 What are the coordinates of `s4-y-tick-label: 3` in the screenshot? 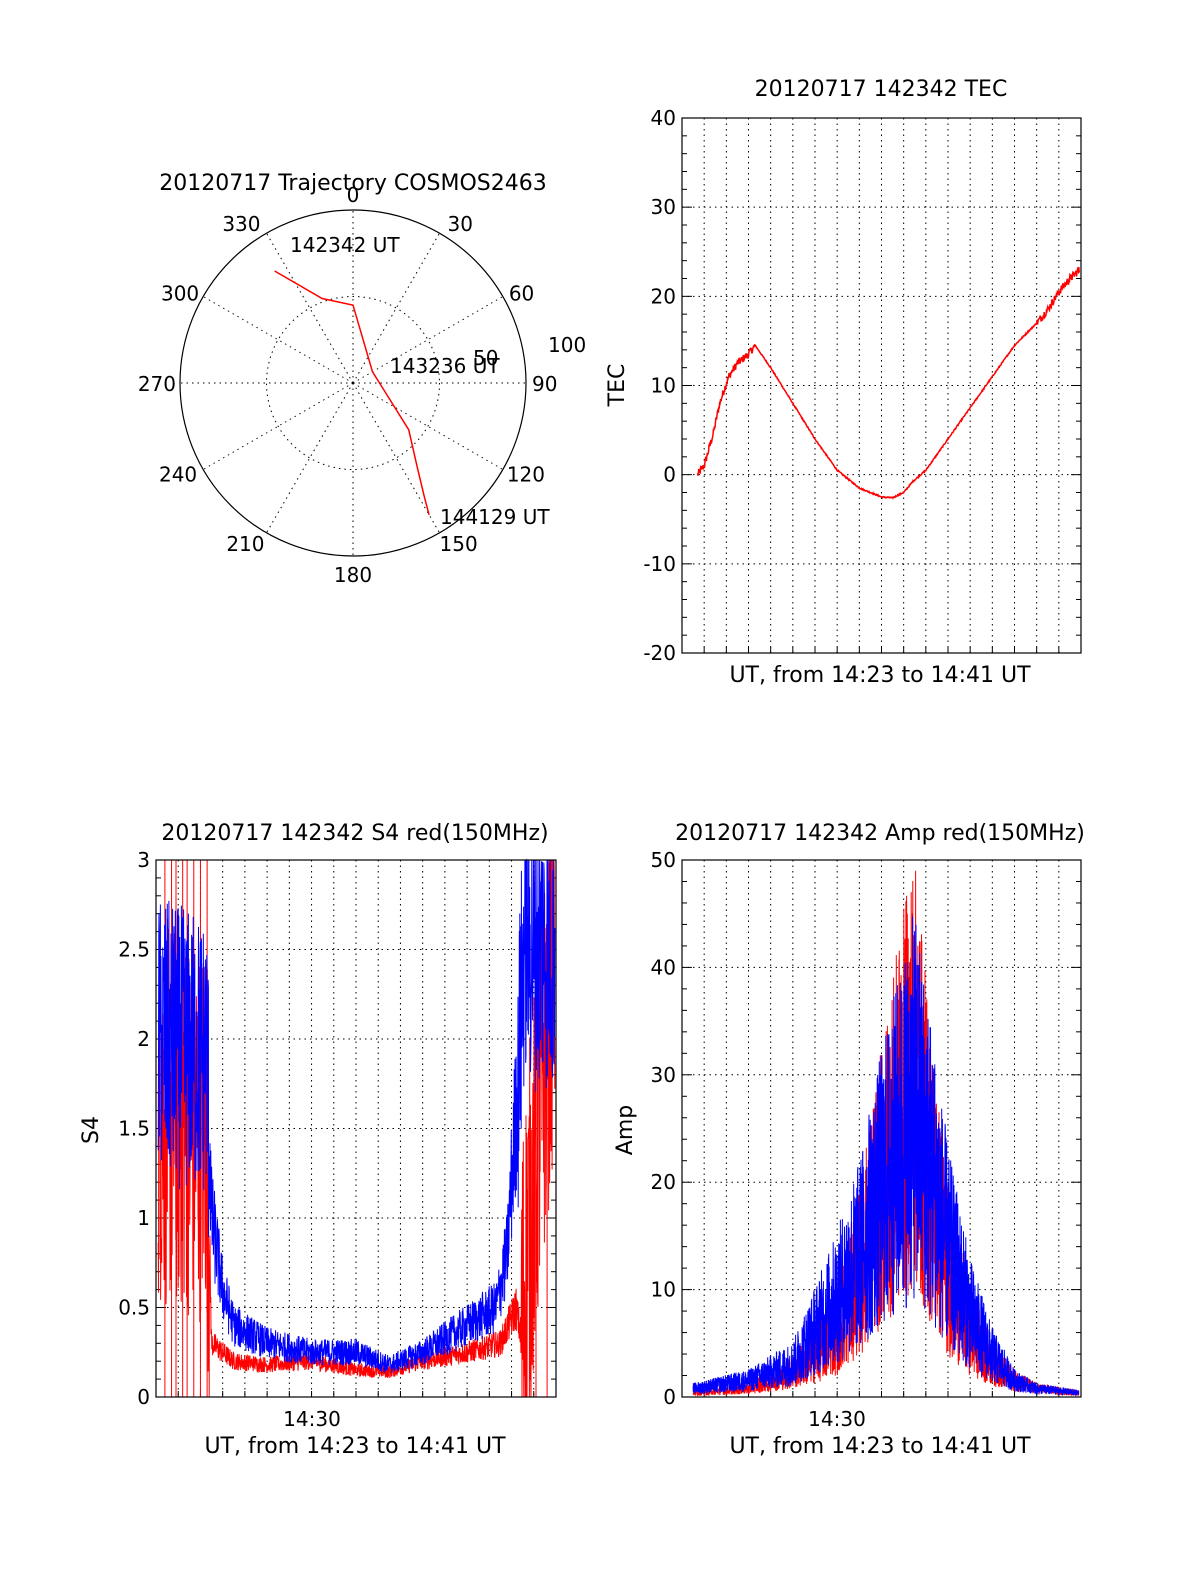 It's located at (143, 860).